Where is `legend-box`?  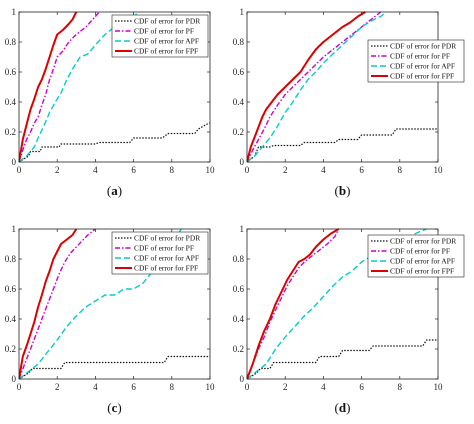 legend-box is located at coordinates (160, 36).